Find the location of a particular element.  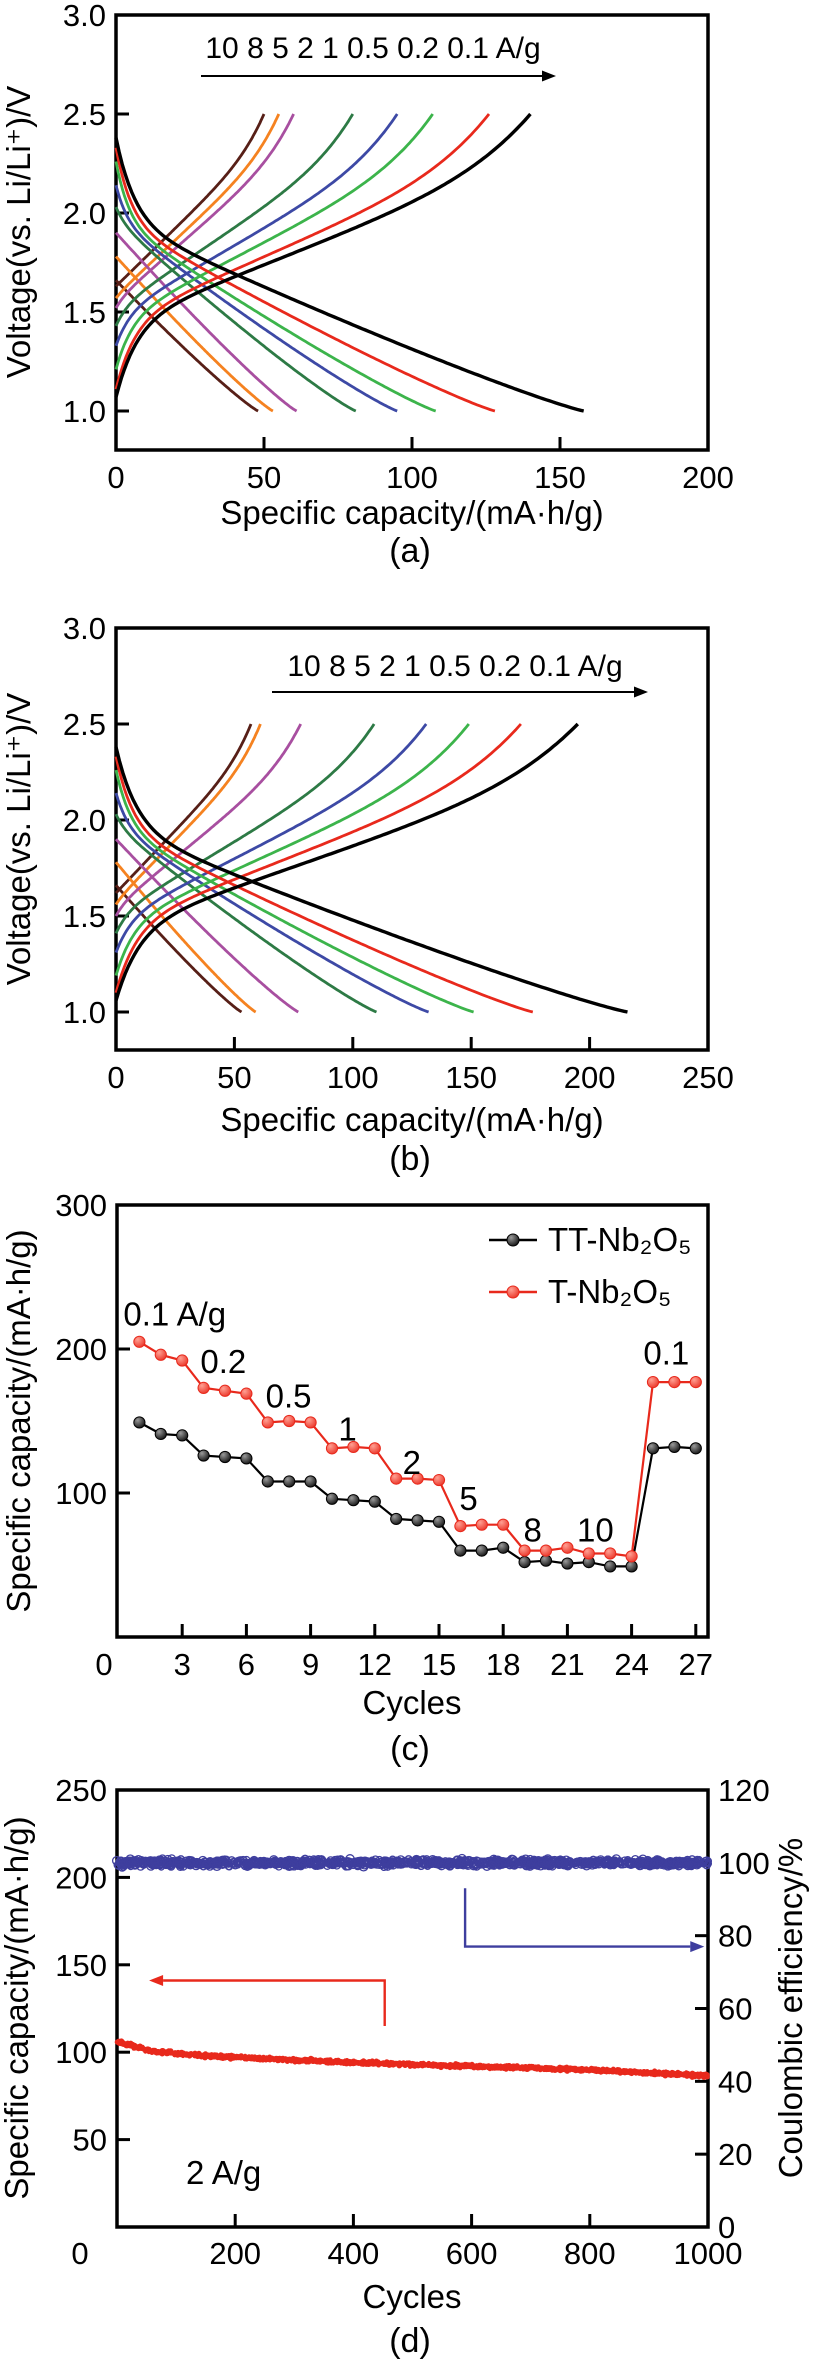

rate-step-label: 0.5 is located at coordinates (289, 1396).